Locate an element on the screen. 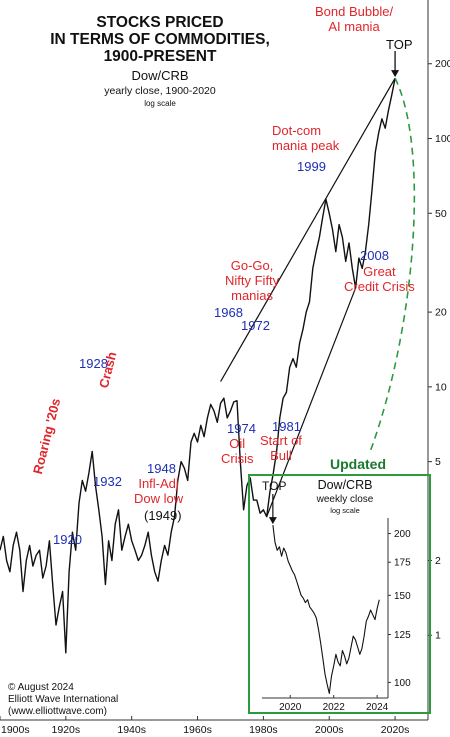  gogo-line-2: Nifty Fifty is located at coordinates (252, 280).